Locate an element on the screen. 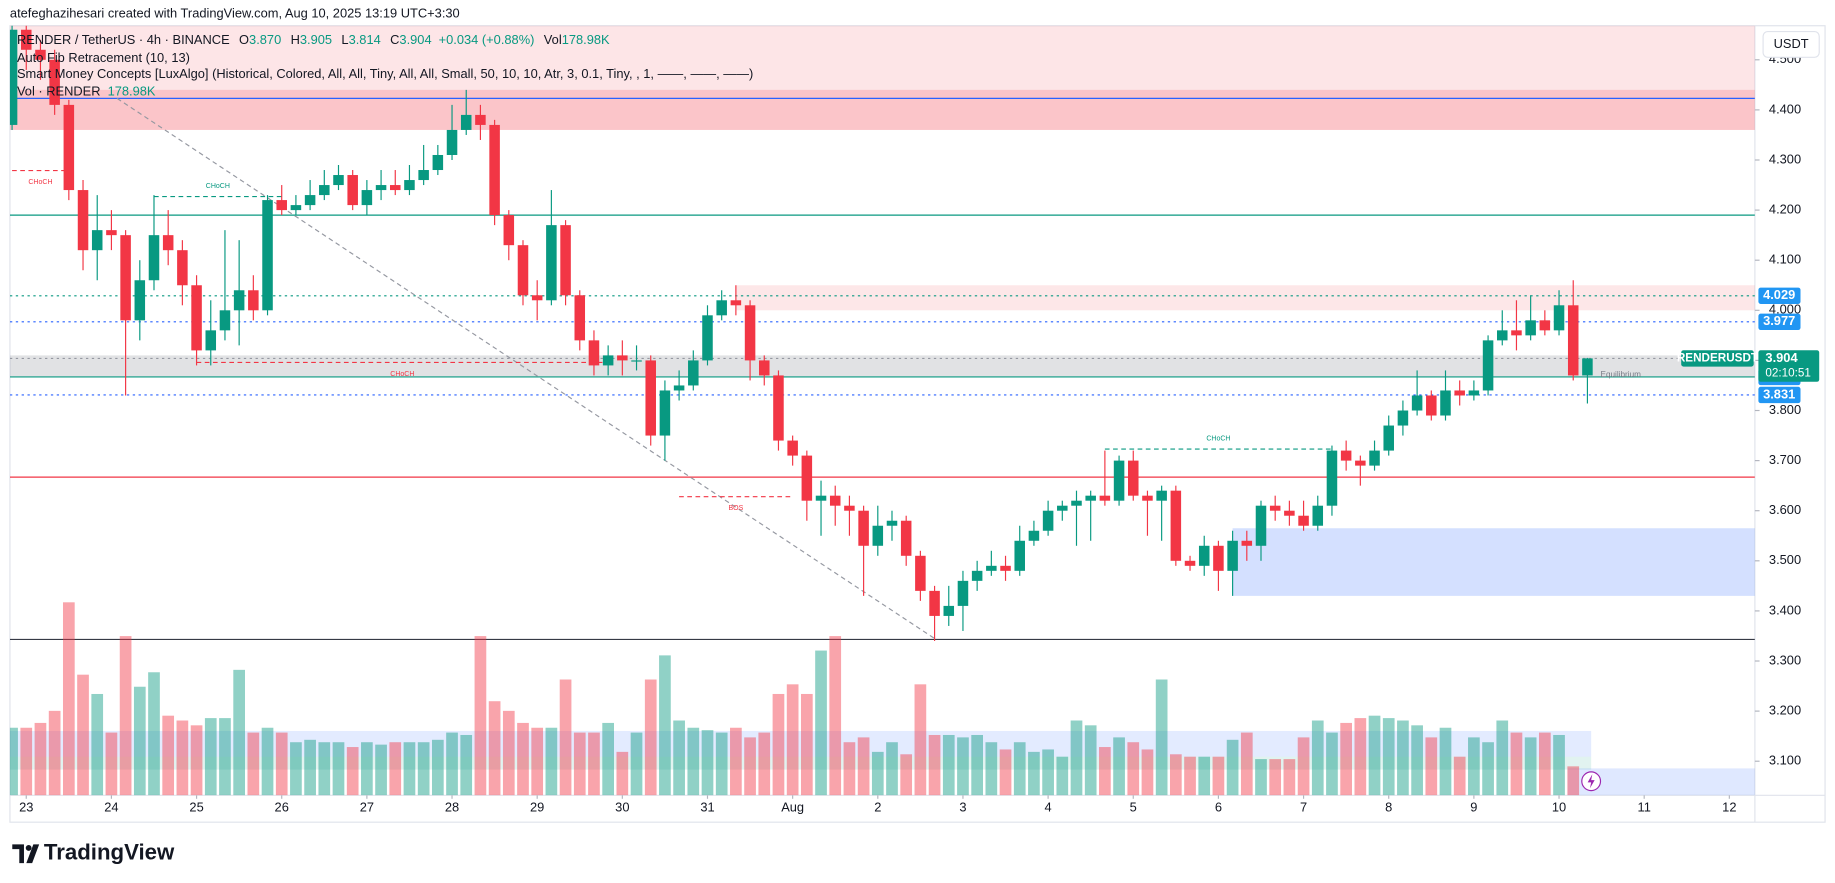  equilibrium-label: Equilibrium is located at coordinates (1621, 374).